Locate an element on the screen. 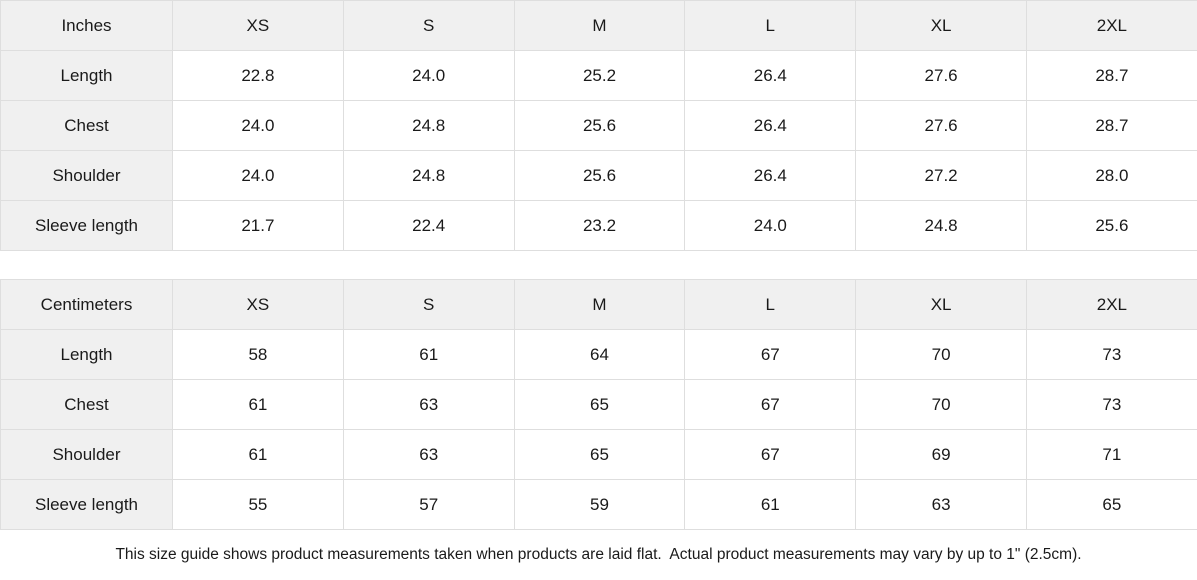 The height and width of the screenshot is (580, 1197). measurement-cell: 64 is located at coordinates (599, 354).